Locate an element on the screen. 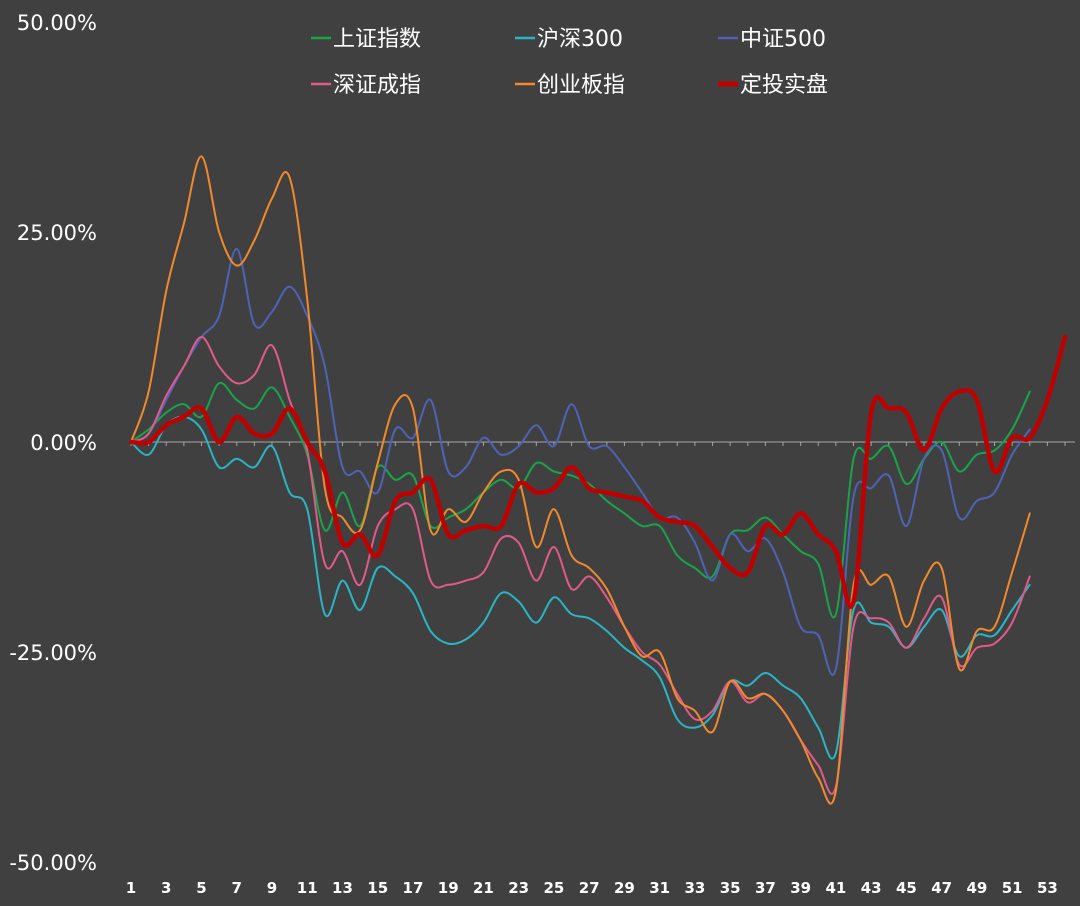  x-tick-label: 31 is located at coordinates (659, 888).